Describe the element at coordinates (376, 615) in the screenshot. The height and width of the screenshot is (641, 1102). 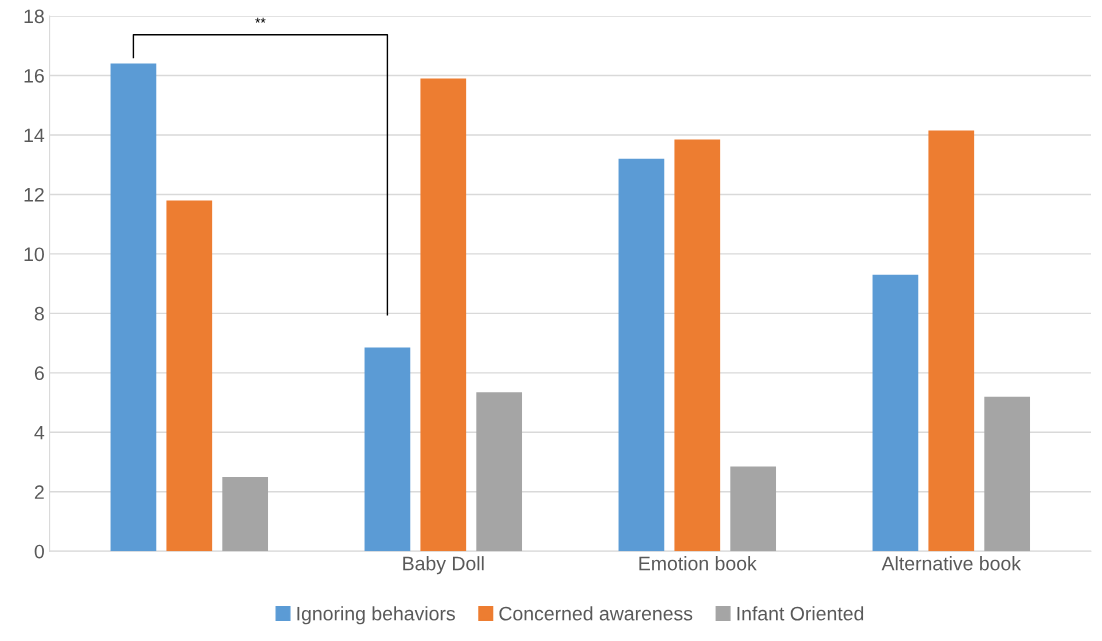
I see `legend-label: Ignoring behaviors` at that location.